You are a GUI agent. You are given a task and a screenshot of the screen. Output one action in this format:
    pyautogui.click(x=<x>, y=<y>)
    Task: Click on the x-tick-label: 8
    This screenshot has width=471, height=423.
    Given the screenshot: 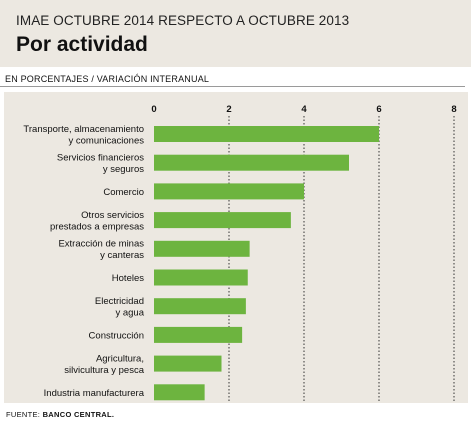 What is the action you would take?
    pyautogui.click(x=453, y=109)
    